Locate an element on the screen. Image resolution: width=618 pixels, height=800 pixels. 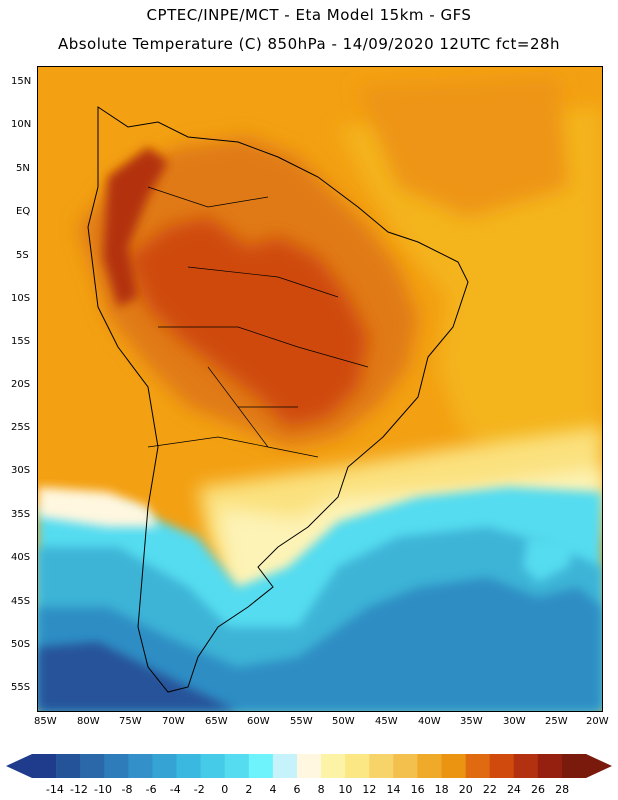
colorbar-tick-label: 28 is located at coordinates (562, 789).